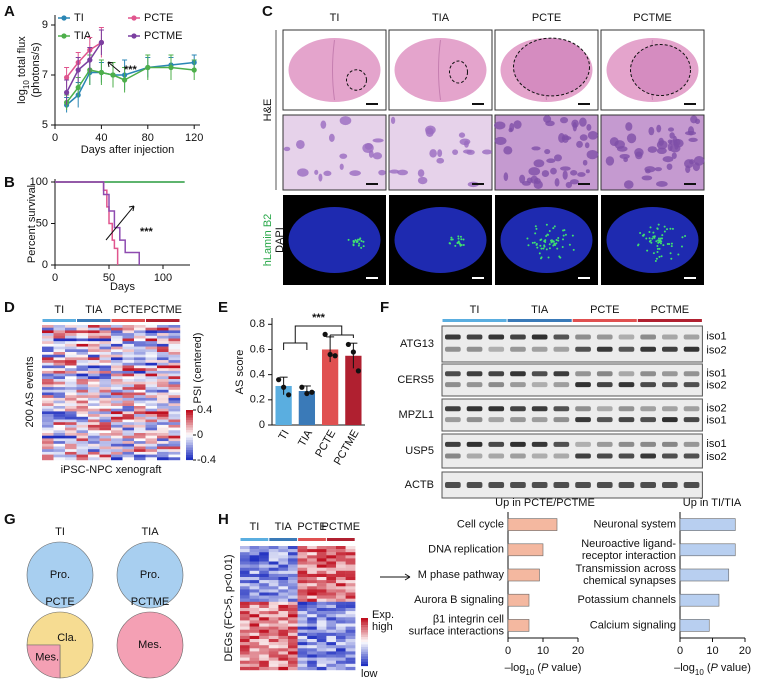  Describe the element at coordinates (572, 485) in the screenshot. I see `gel-strip` at that location.